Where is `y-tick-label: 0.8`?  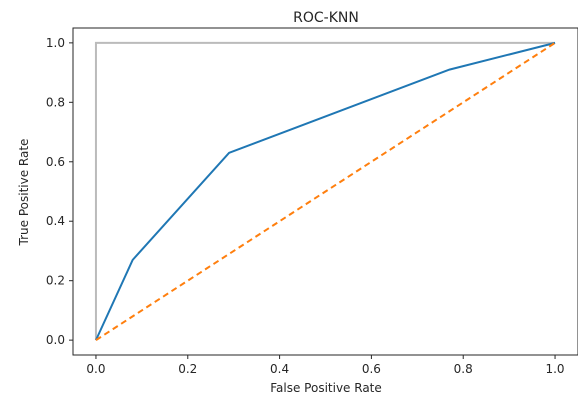
y-tick-label: 0.8 is located at coordinates (55, 102).